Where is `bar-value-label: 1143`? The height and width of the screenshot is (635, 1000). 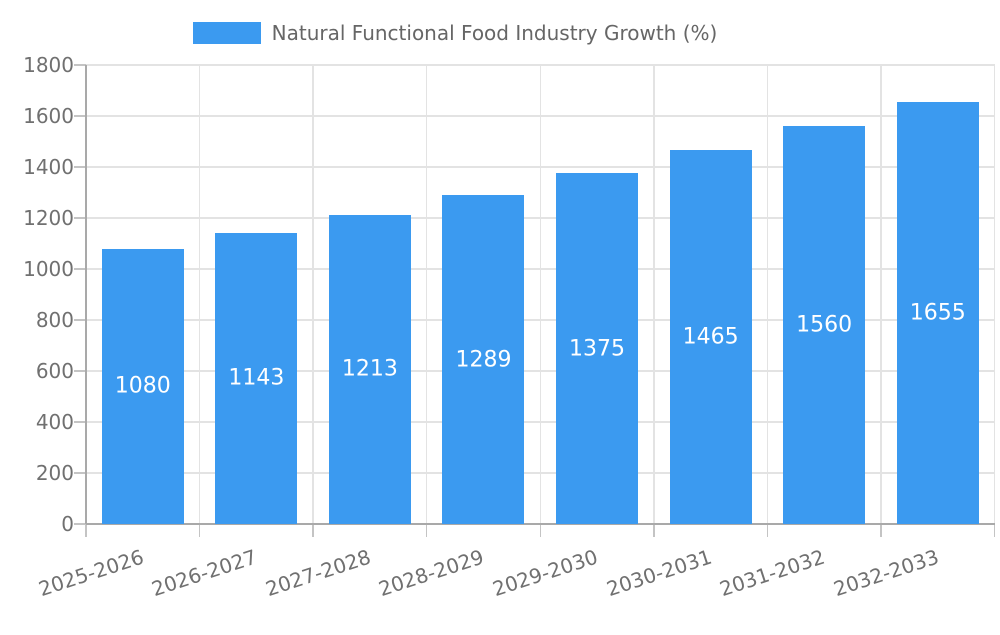
bar-value-label: 1143 is located at coordinates (256, 378).